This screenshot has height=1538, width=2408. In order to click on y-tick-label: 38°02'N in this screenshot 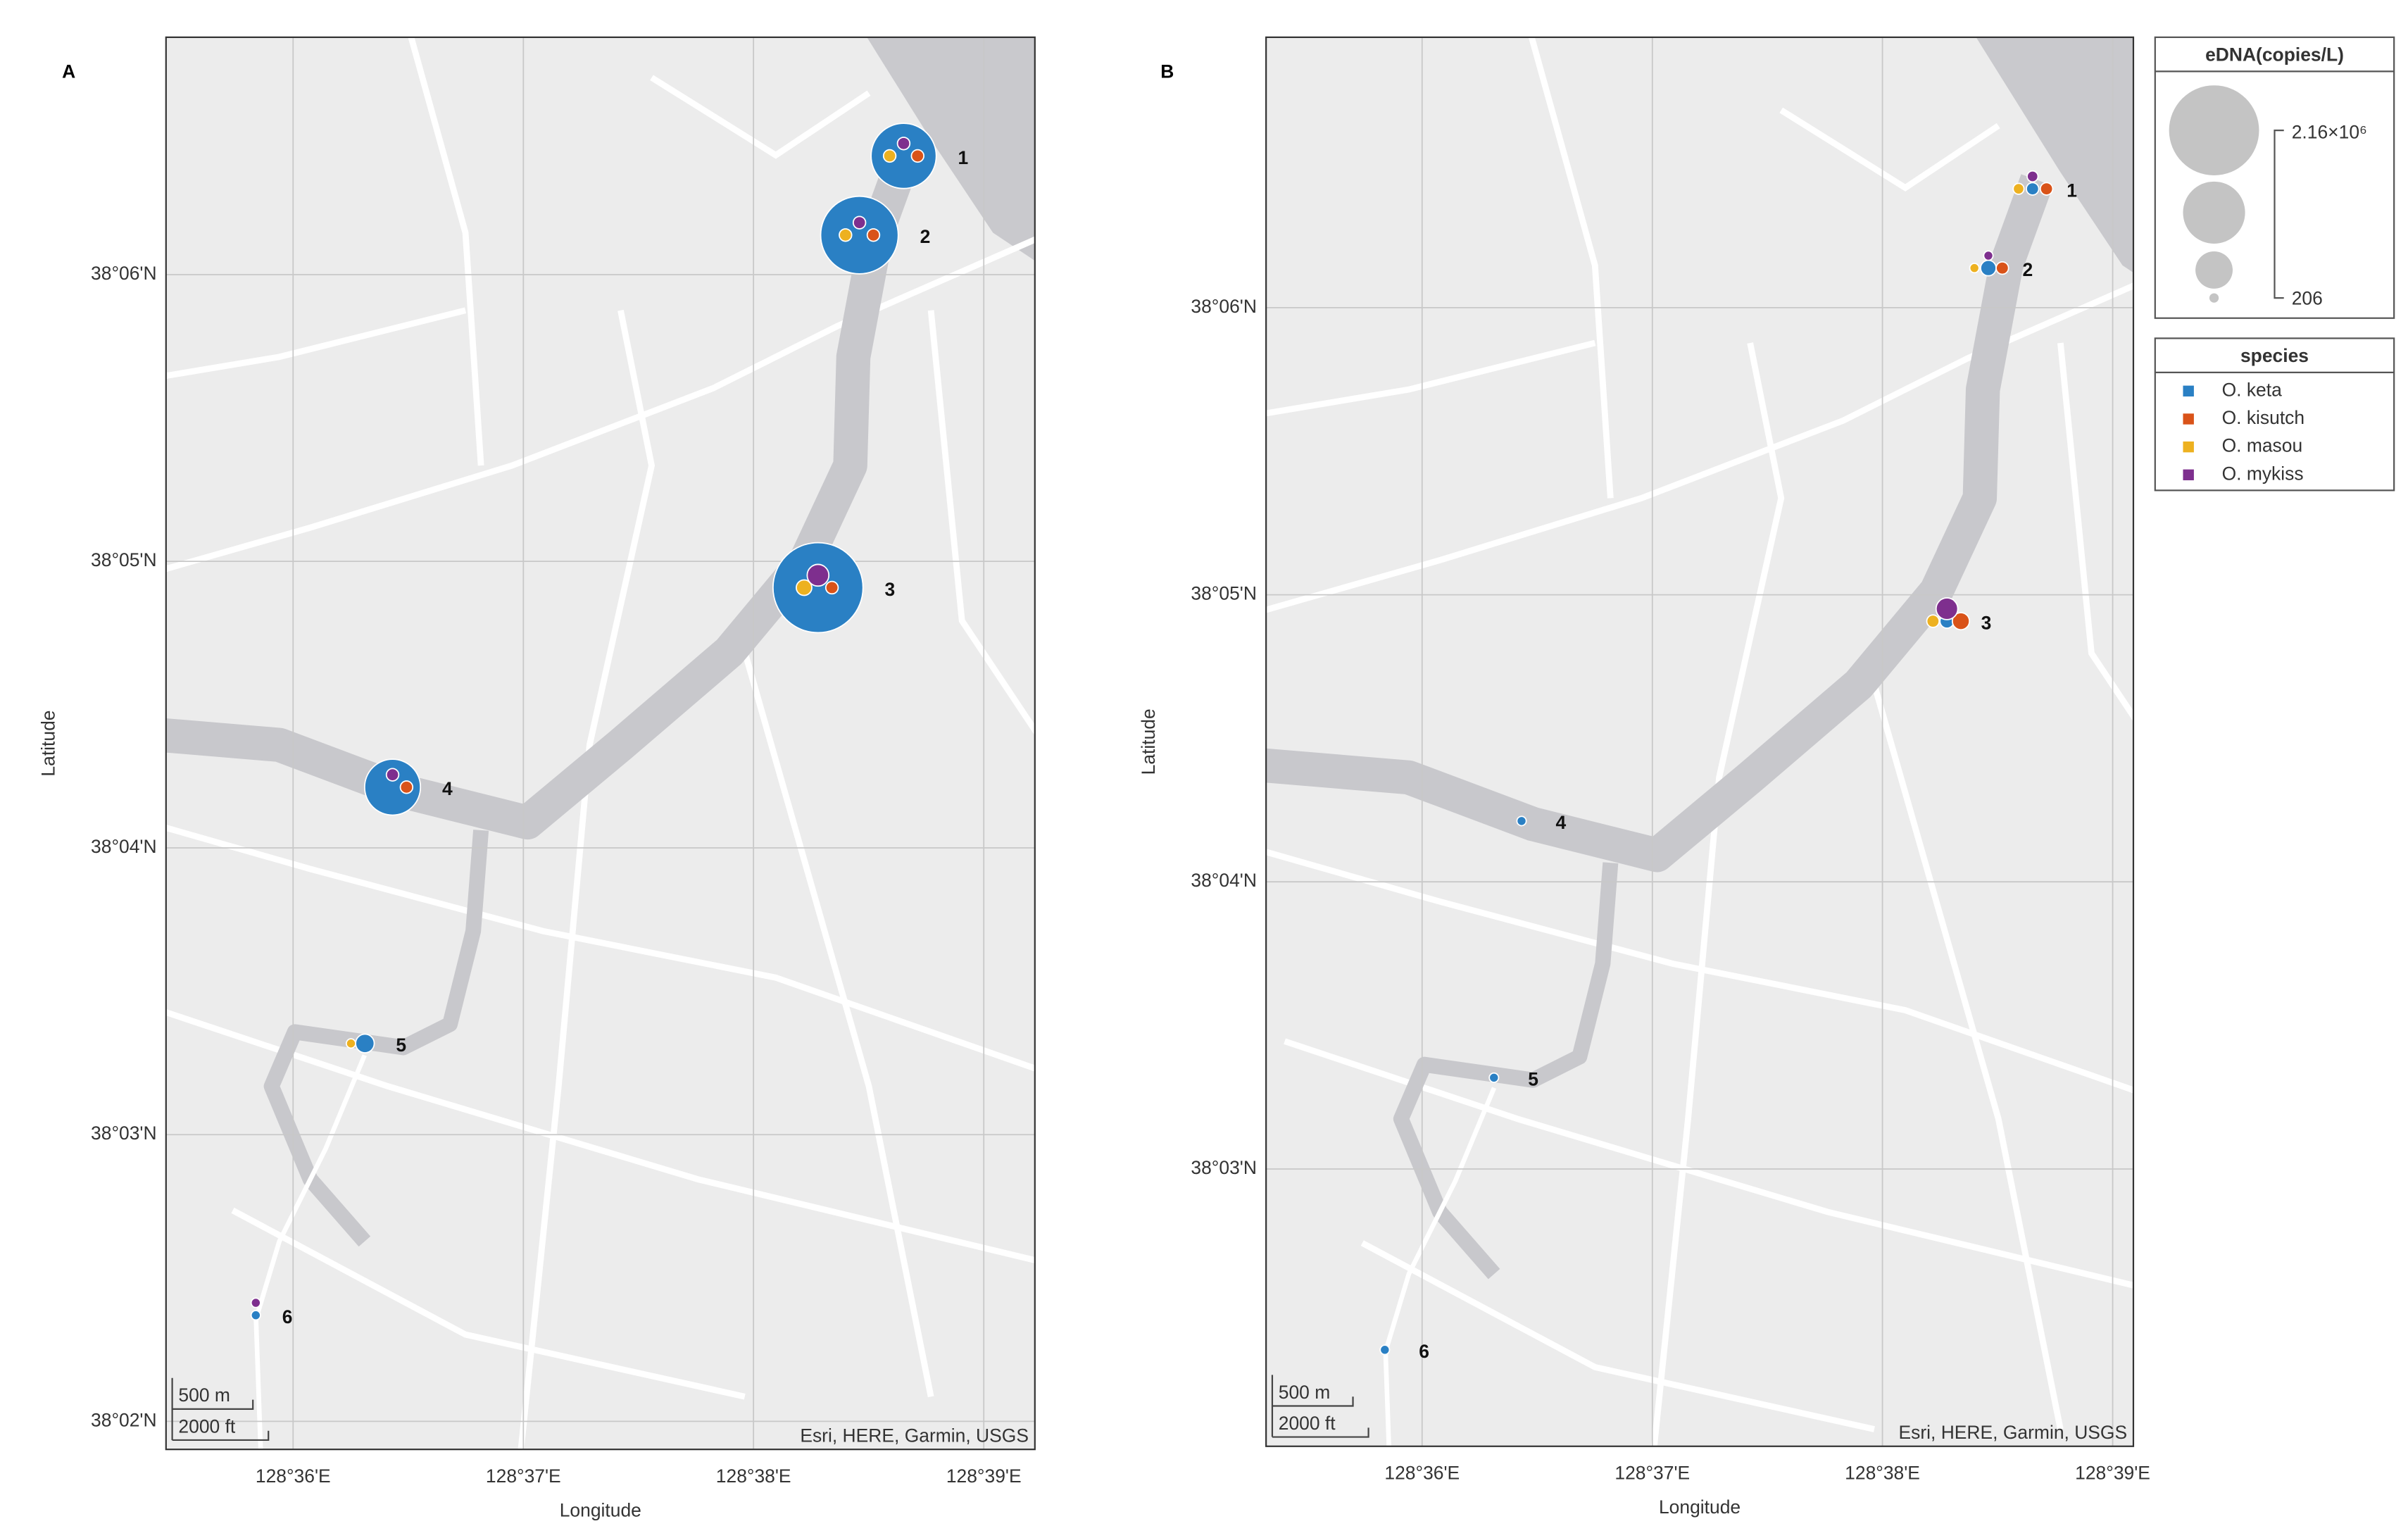, I will do `click(124, 1420)`.